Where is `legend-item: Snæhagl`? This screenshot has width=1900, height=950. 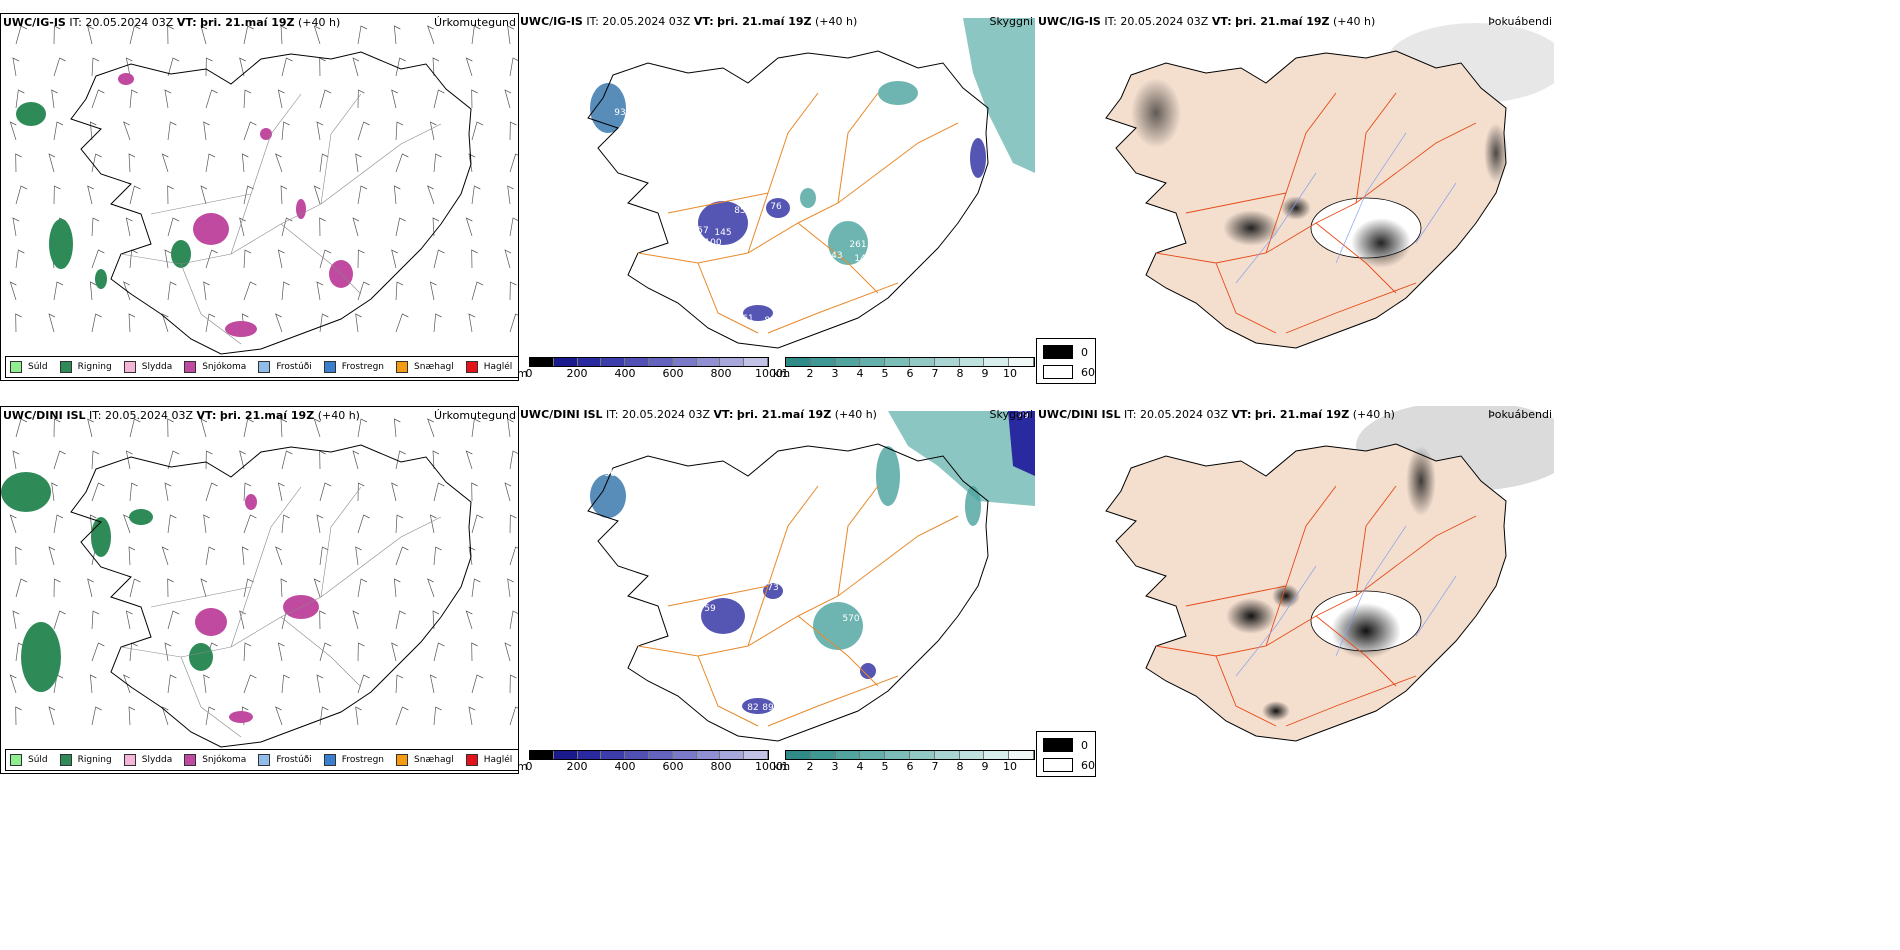
legend-item: Snæhagl is located at coordinates (425, 367).